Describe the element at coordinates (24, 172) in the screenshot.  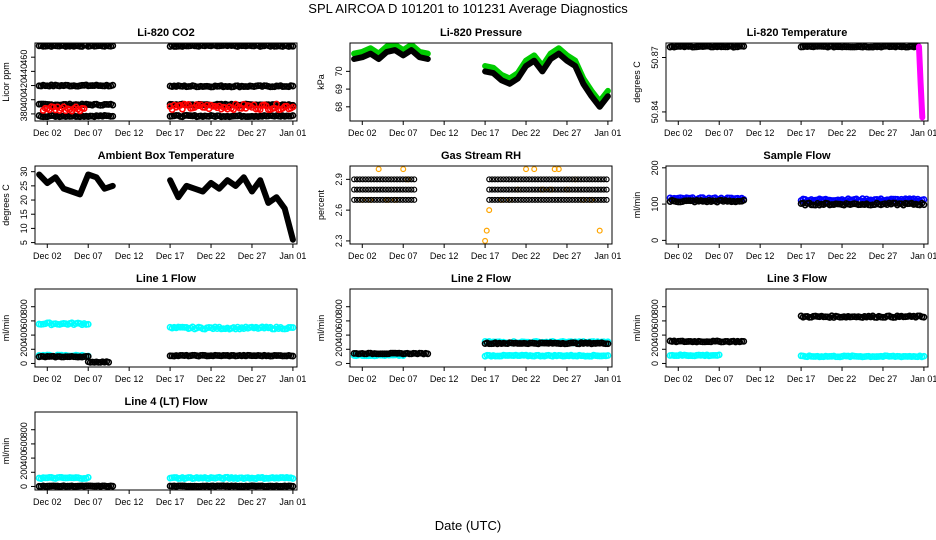
I see `y-tick-label: 30` at that location.